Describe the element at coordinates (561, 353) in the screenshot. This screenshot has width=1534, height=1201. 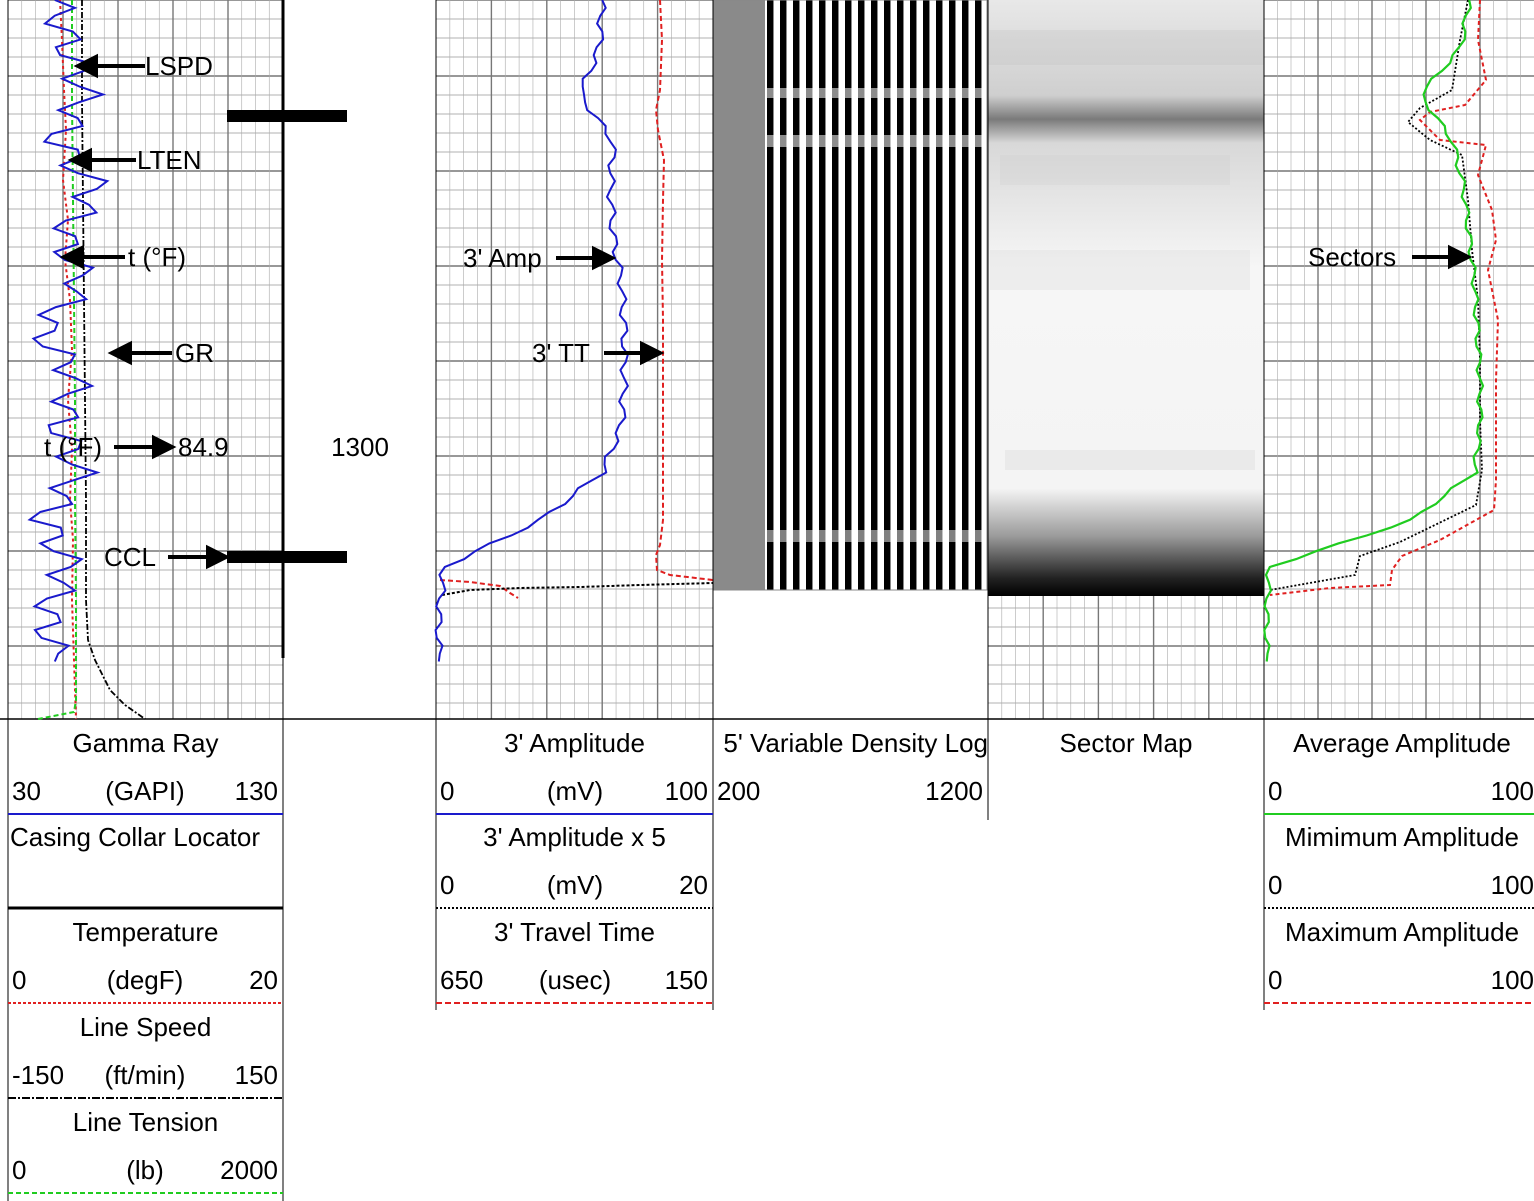
I see `annotation-tt: 3' TT` at that location.